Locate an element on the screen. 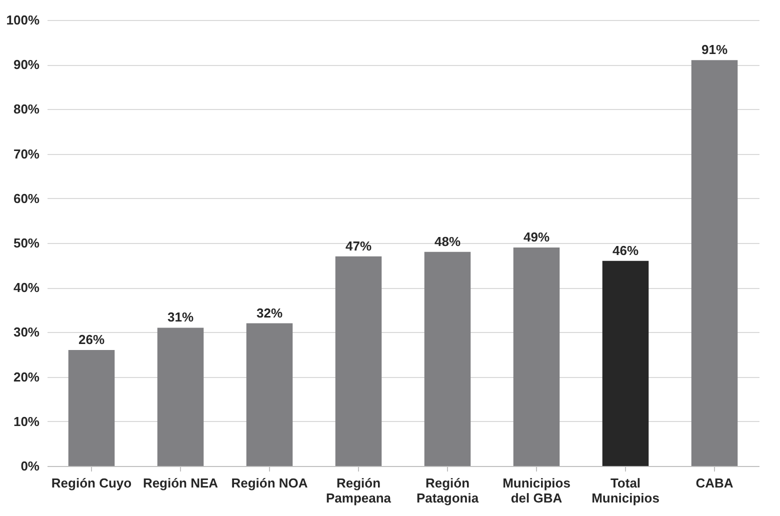 The image size is (780, 516). y-tick-label: 30% is located at coordinates (26, 332).